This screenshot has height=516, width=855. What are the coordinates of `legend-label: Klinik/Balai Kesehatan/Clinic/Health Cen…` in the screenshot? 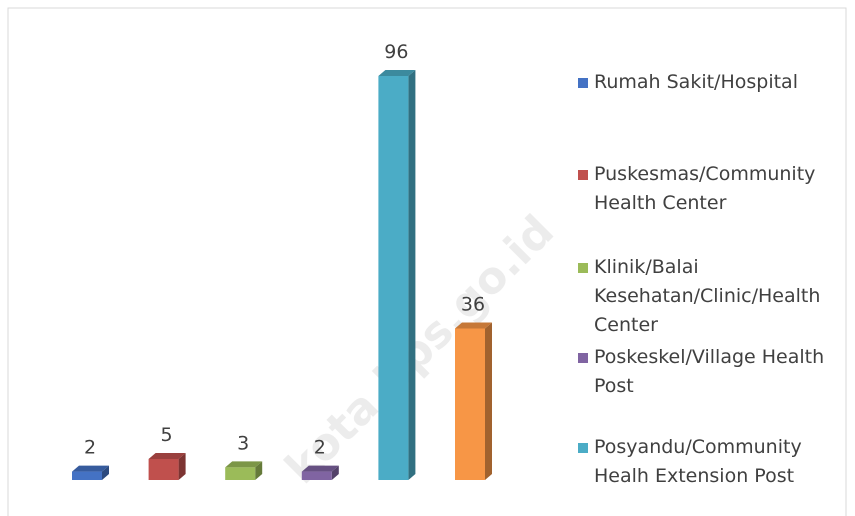 It's located at (707, 296).